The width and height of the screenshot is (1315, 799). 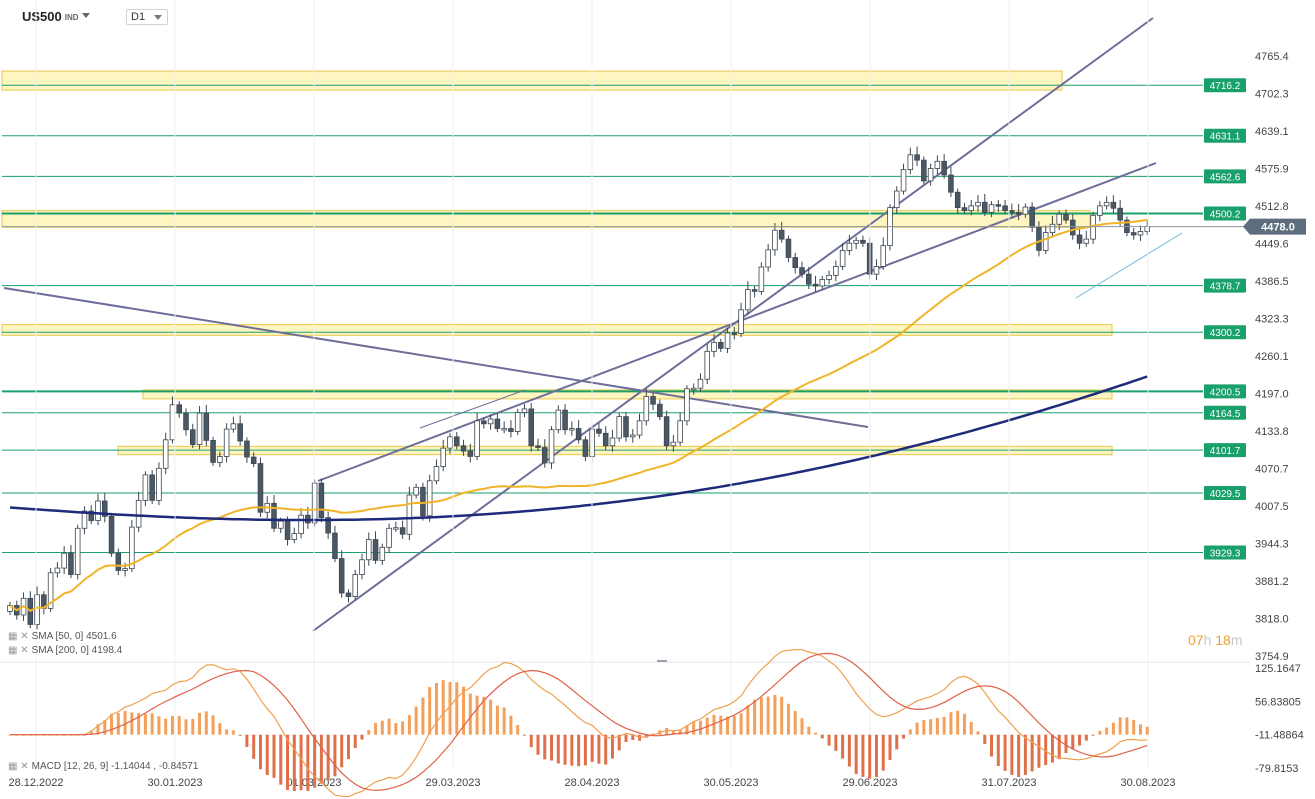 What do you see at coordinates (1272, 620) in the screenshot?
I see `y-tick-label: 3818.0` at bounding box center [1272, 620].